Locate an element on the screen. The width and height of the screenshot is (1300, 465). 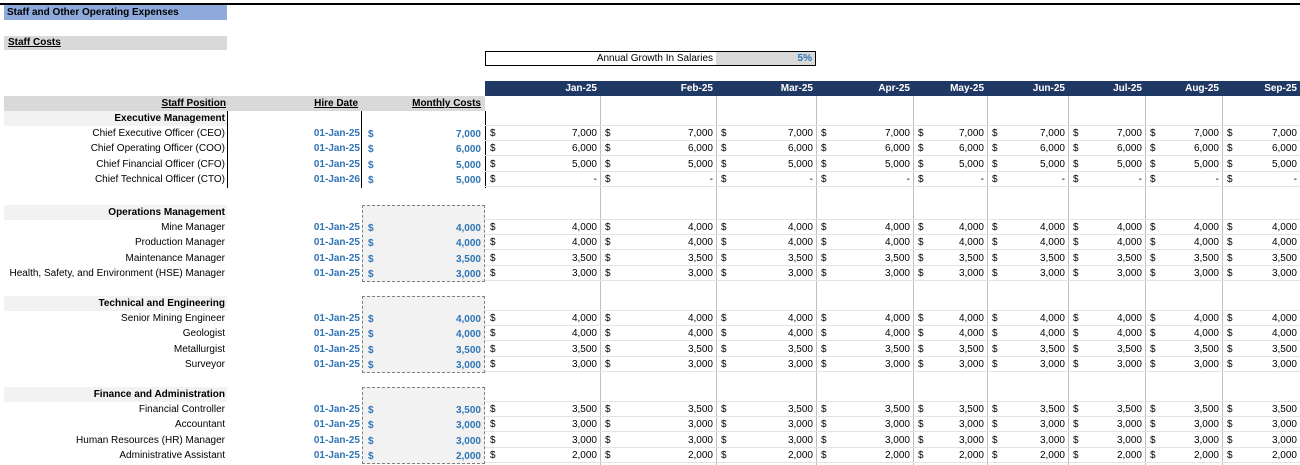
month-header-mar-25: Mar-25 is located at coordinates (796, 88).